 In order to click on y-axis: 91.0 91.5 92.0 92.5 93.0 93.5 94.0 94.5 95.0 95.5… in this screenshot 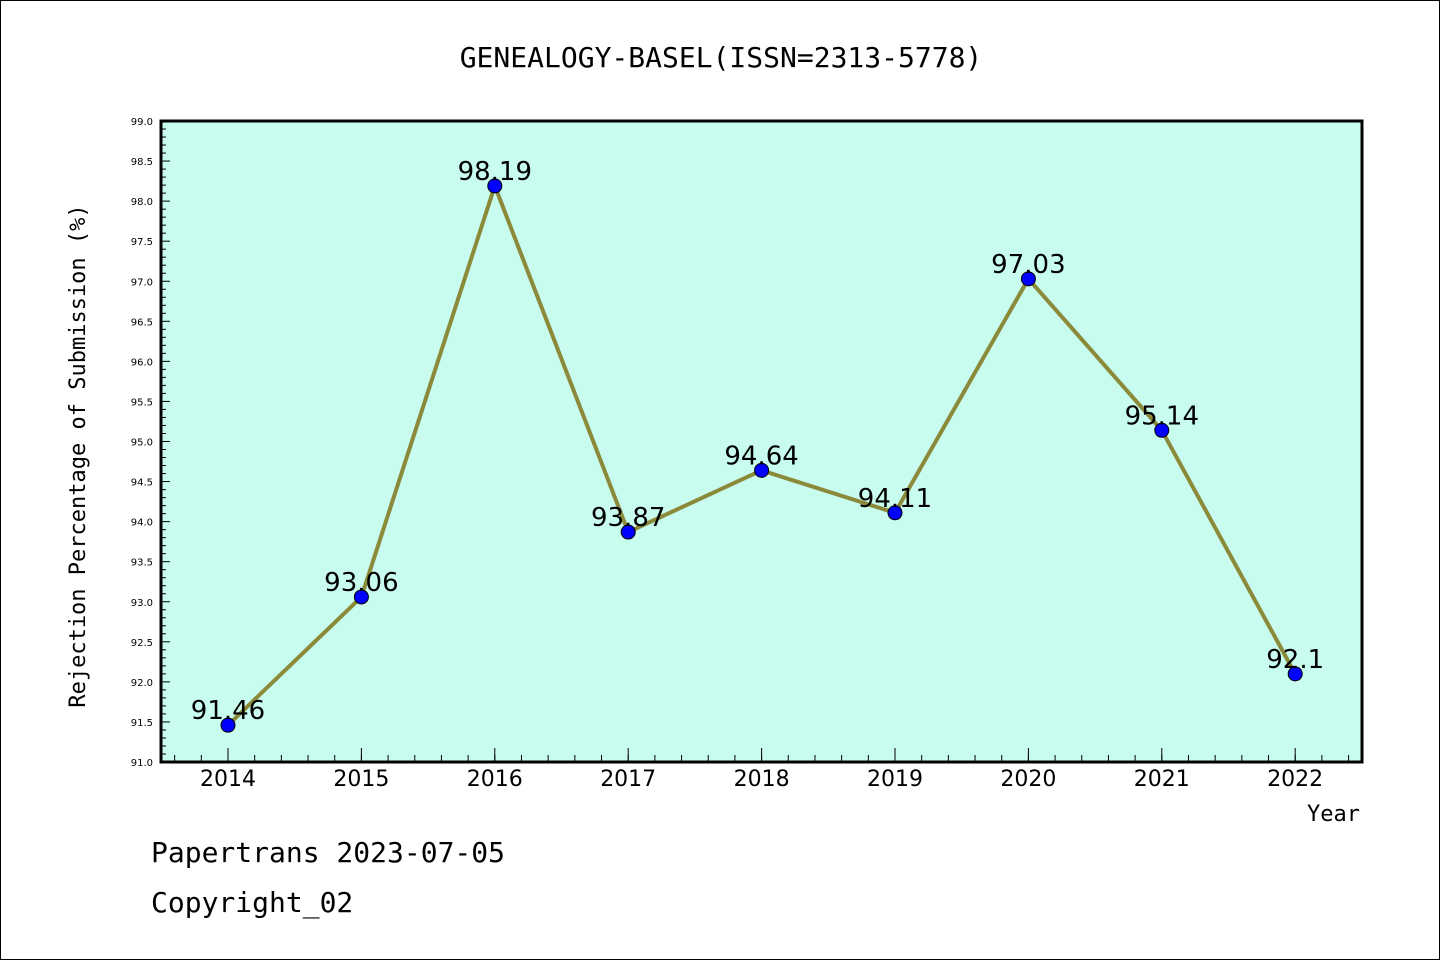, I will do `click(150, 443)`.